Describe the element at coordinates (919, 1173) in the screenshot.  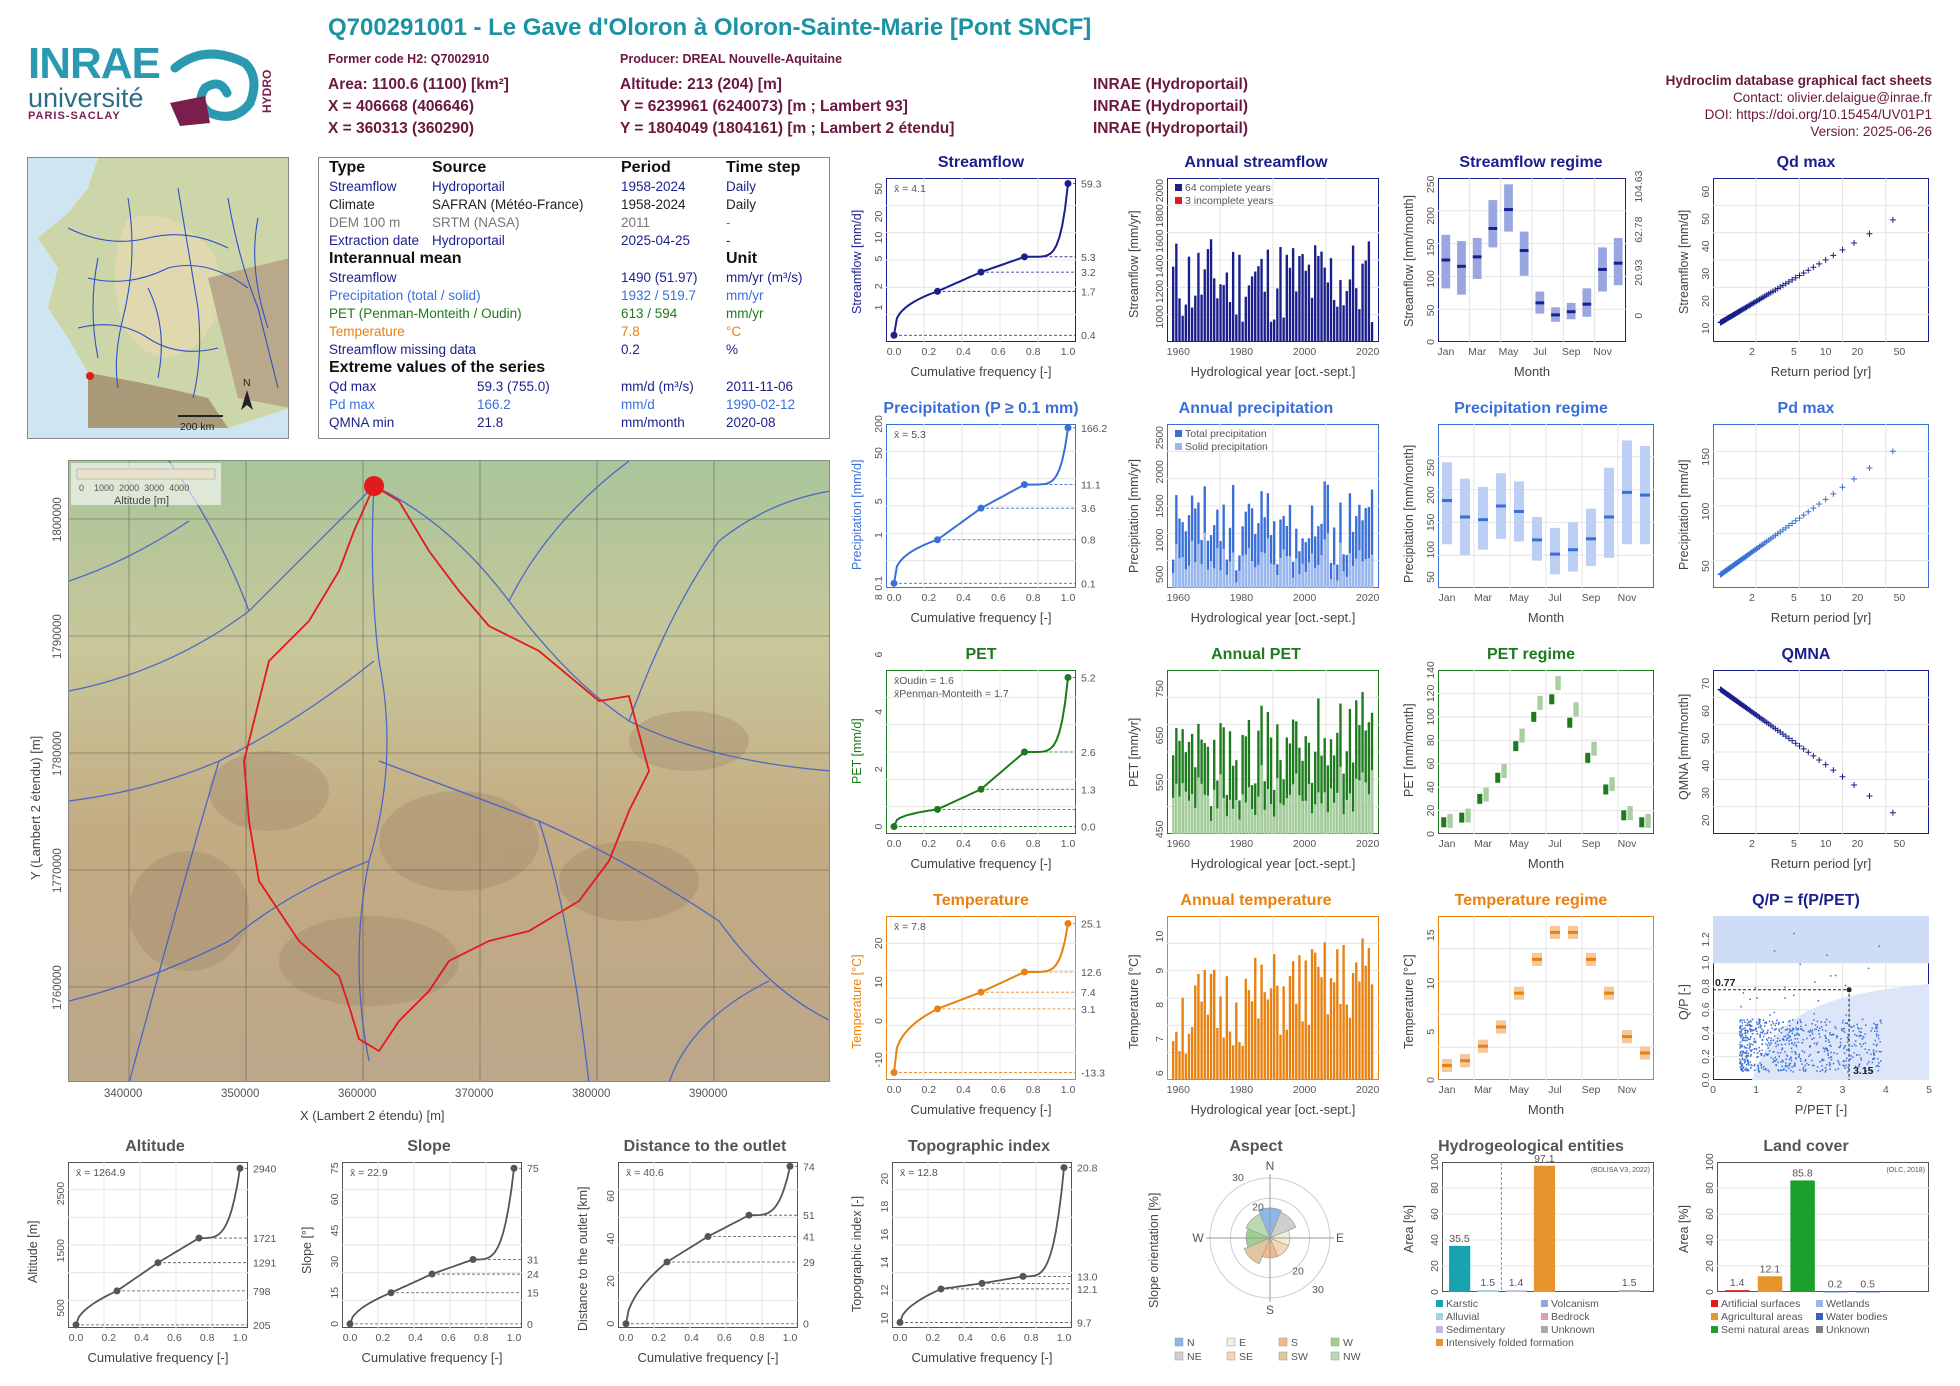
I see `topo-cdf-mean-label: x̄ = 12.8` at that location.